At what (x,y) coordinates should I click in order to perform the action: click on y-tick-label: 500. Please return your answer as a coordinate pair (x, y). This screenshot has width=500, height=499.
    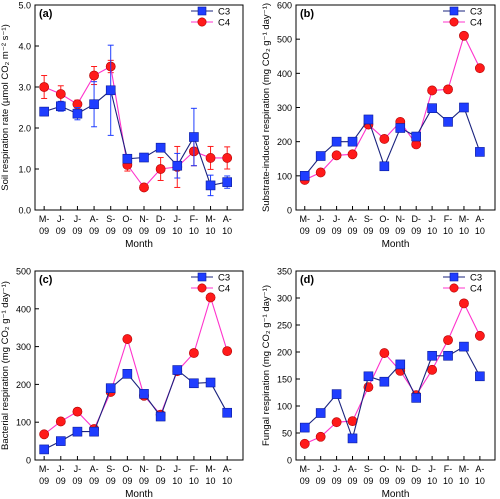
    Looking at the image, I should click on (284, 40).